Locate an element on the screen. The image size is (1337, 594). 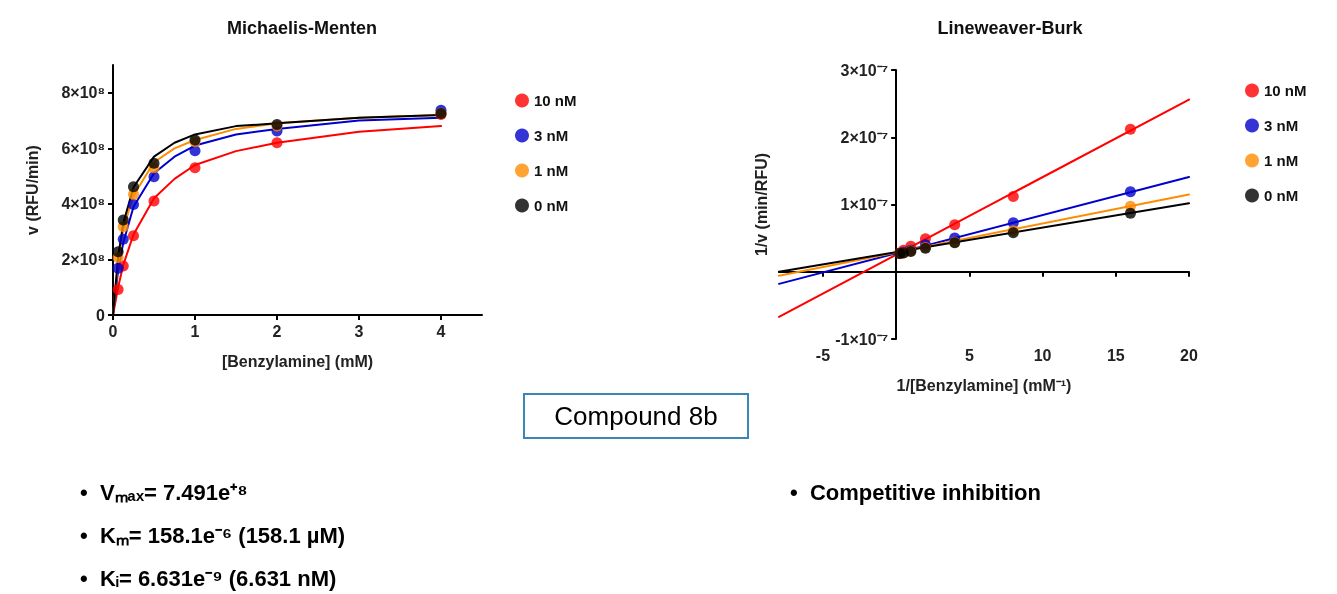
x-tick-label: 4 is located at coordinates (441, 331).